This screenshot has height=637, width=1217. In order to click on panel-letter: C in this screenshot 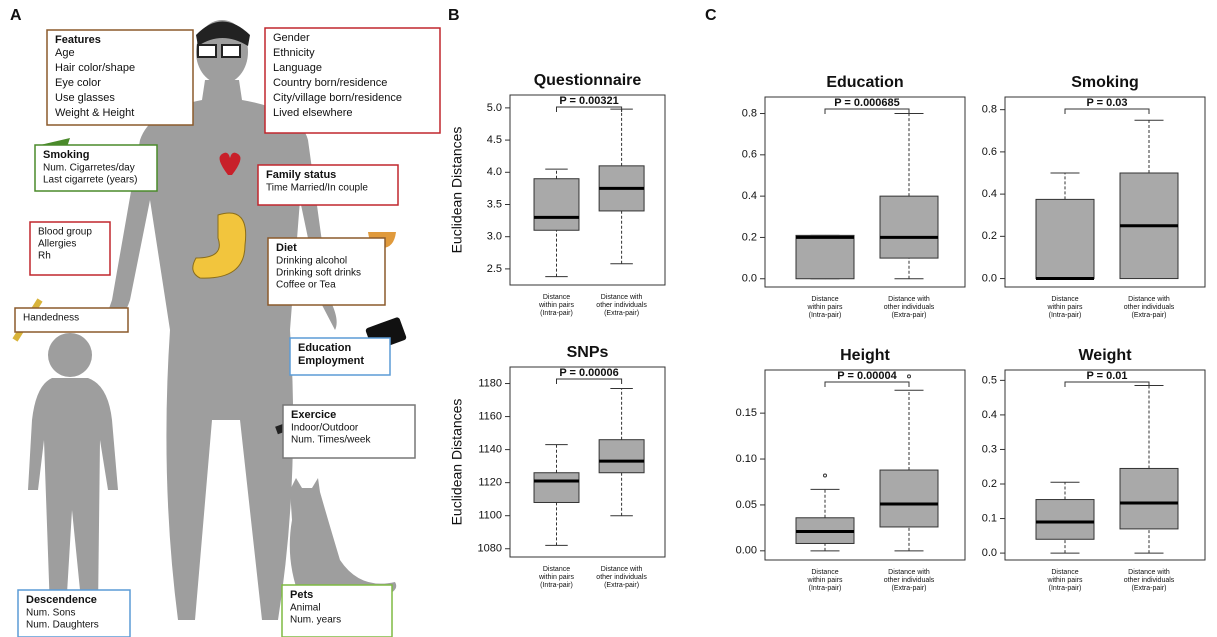, I will do `click(711, 15)`.